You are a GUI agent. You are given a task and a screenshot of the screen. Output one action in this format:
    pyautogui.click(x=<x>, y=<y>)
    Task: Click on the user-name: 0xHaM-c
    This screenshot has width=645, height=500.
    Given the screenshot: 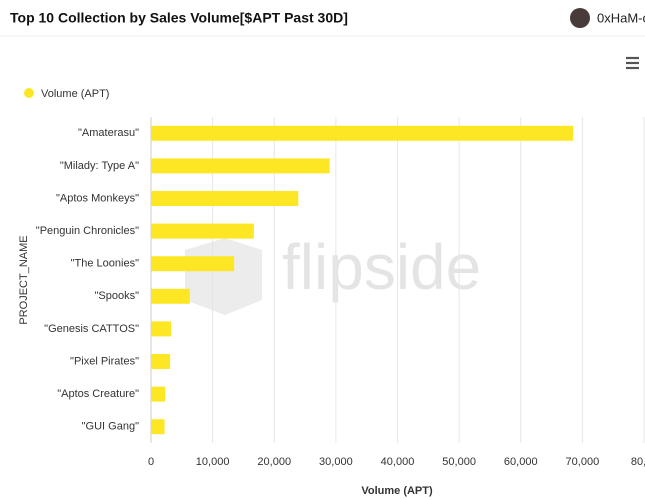 What is the action you would take?
    pyautogui.click(x=621, y=17)
    